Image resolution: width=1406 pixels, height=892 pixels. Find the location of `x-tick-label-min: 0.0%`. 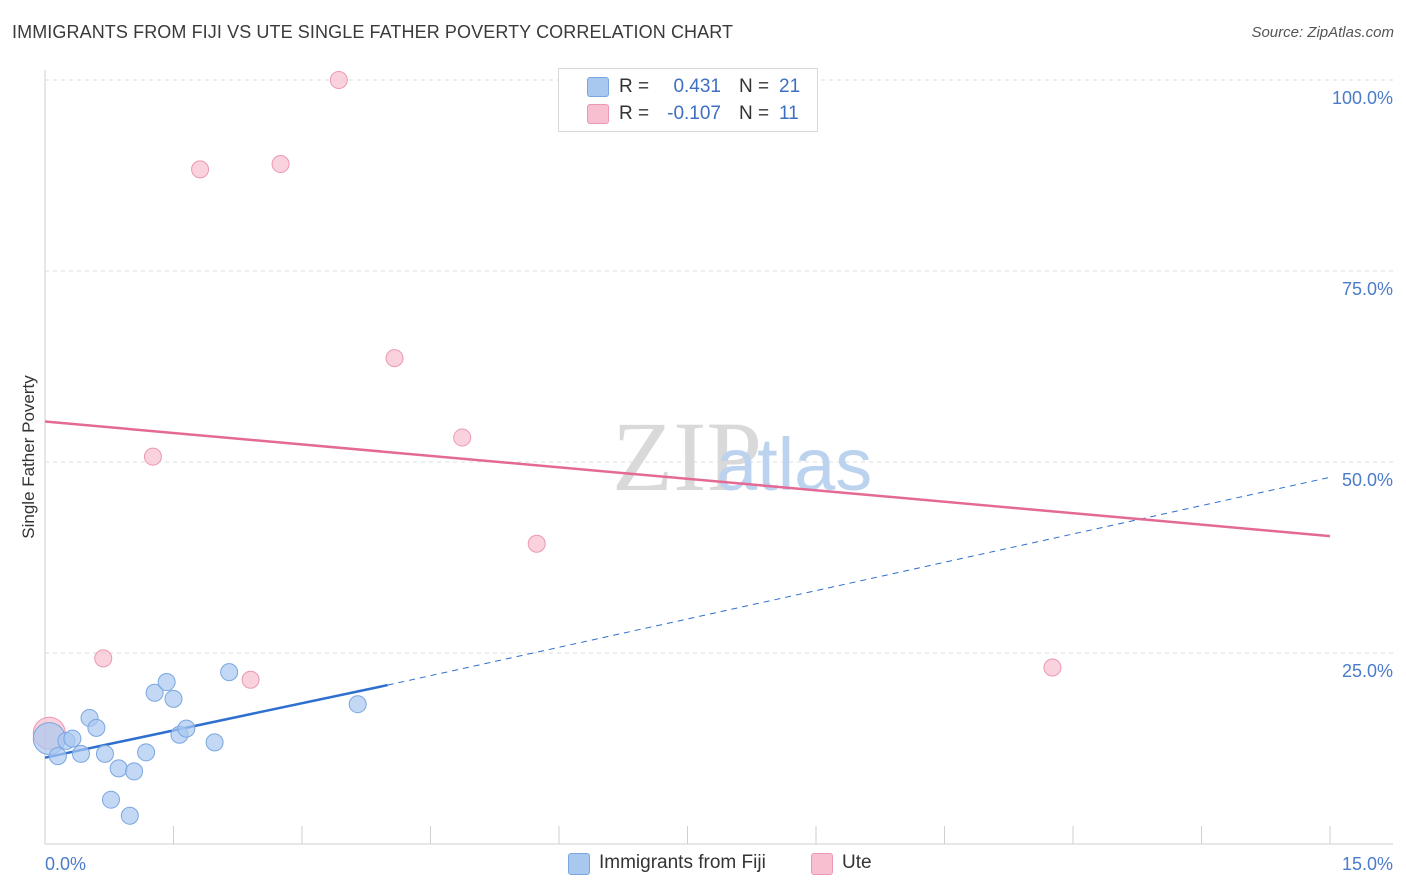

x-tick-label-min: 0.0% is located at coordinates (65, 864).